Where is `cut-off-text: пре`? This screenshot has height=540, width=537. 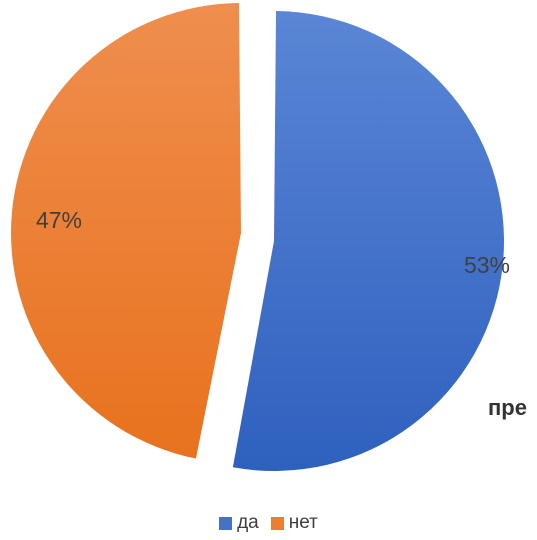
cut-off-text: пре is located at coordinates (507, 407).